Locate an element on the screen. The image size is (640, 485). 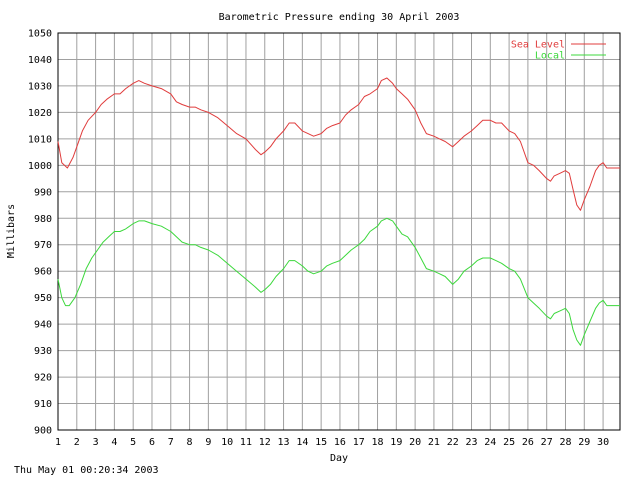
x-tick-label: 1 is located at coordinates (58, 442).